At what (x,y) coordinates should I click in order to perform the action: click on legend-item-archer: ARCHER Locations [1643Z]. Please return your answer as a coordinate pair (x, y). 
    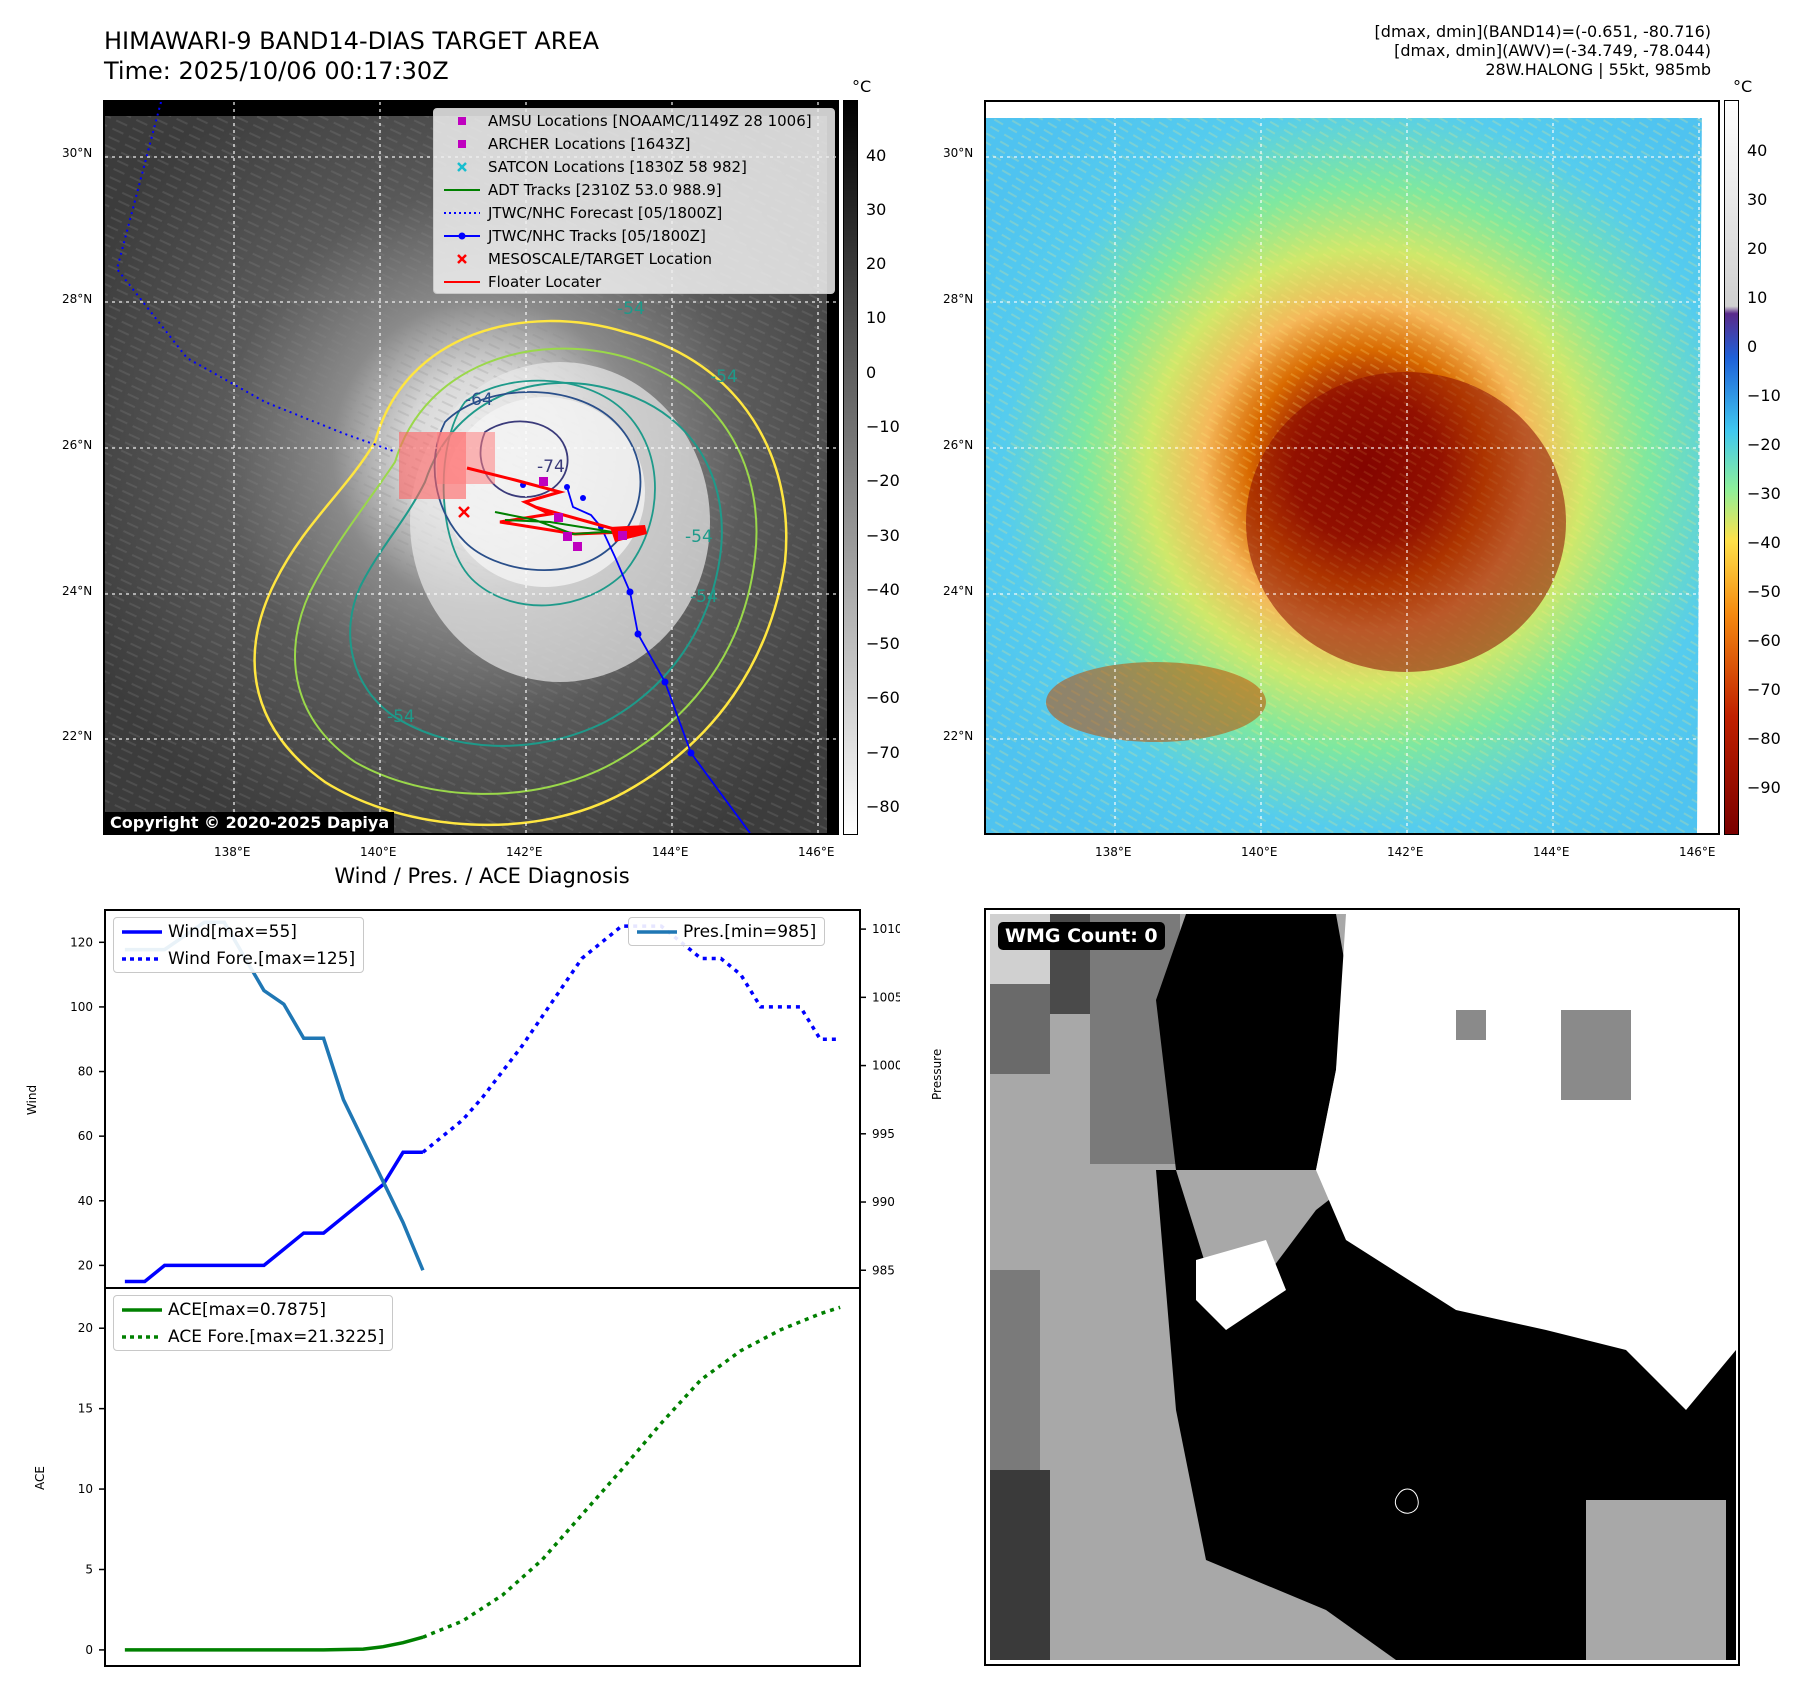
    Looking at the image, I should click on (634, 143).